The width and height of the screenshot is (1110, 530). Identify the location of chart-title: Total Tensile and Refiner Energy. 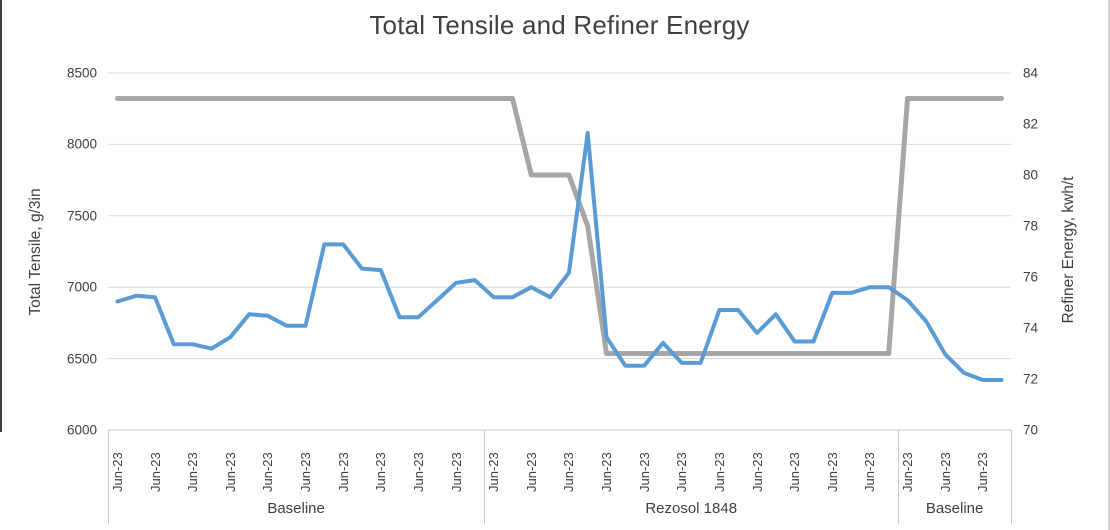
(559, 25).